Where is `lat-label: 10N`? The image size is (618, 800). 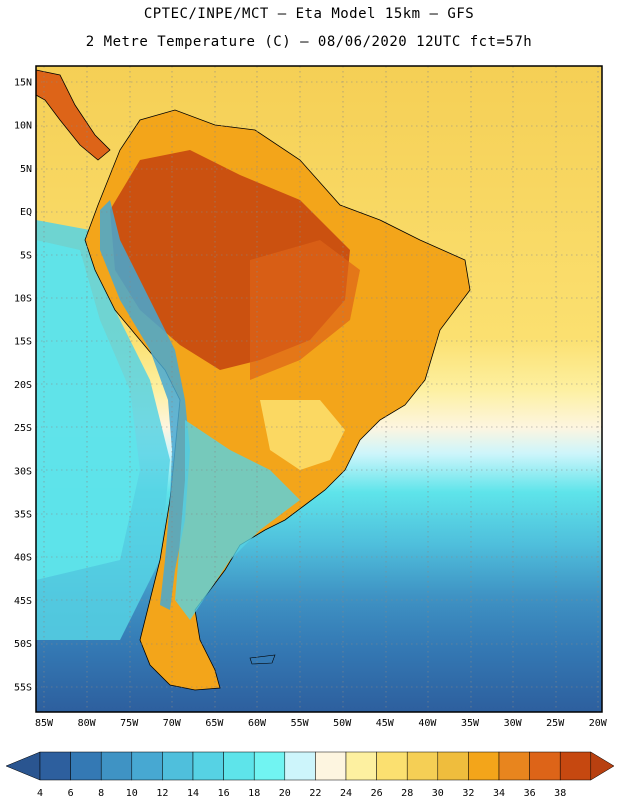 lat-label: 10N is located at coordinates (23, 126).